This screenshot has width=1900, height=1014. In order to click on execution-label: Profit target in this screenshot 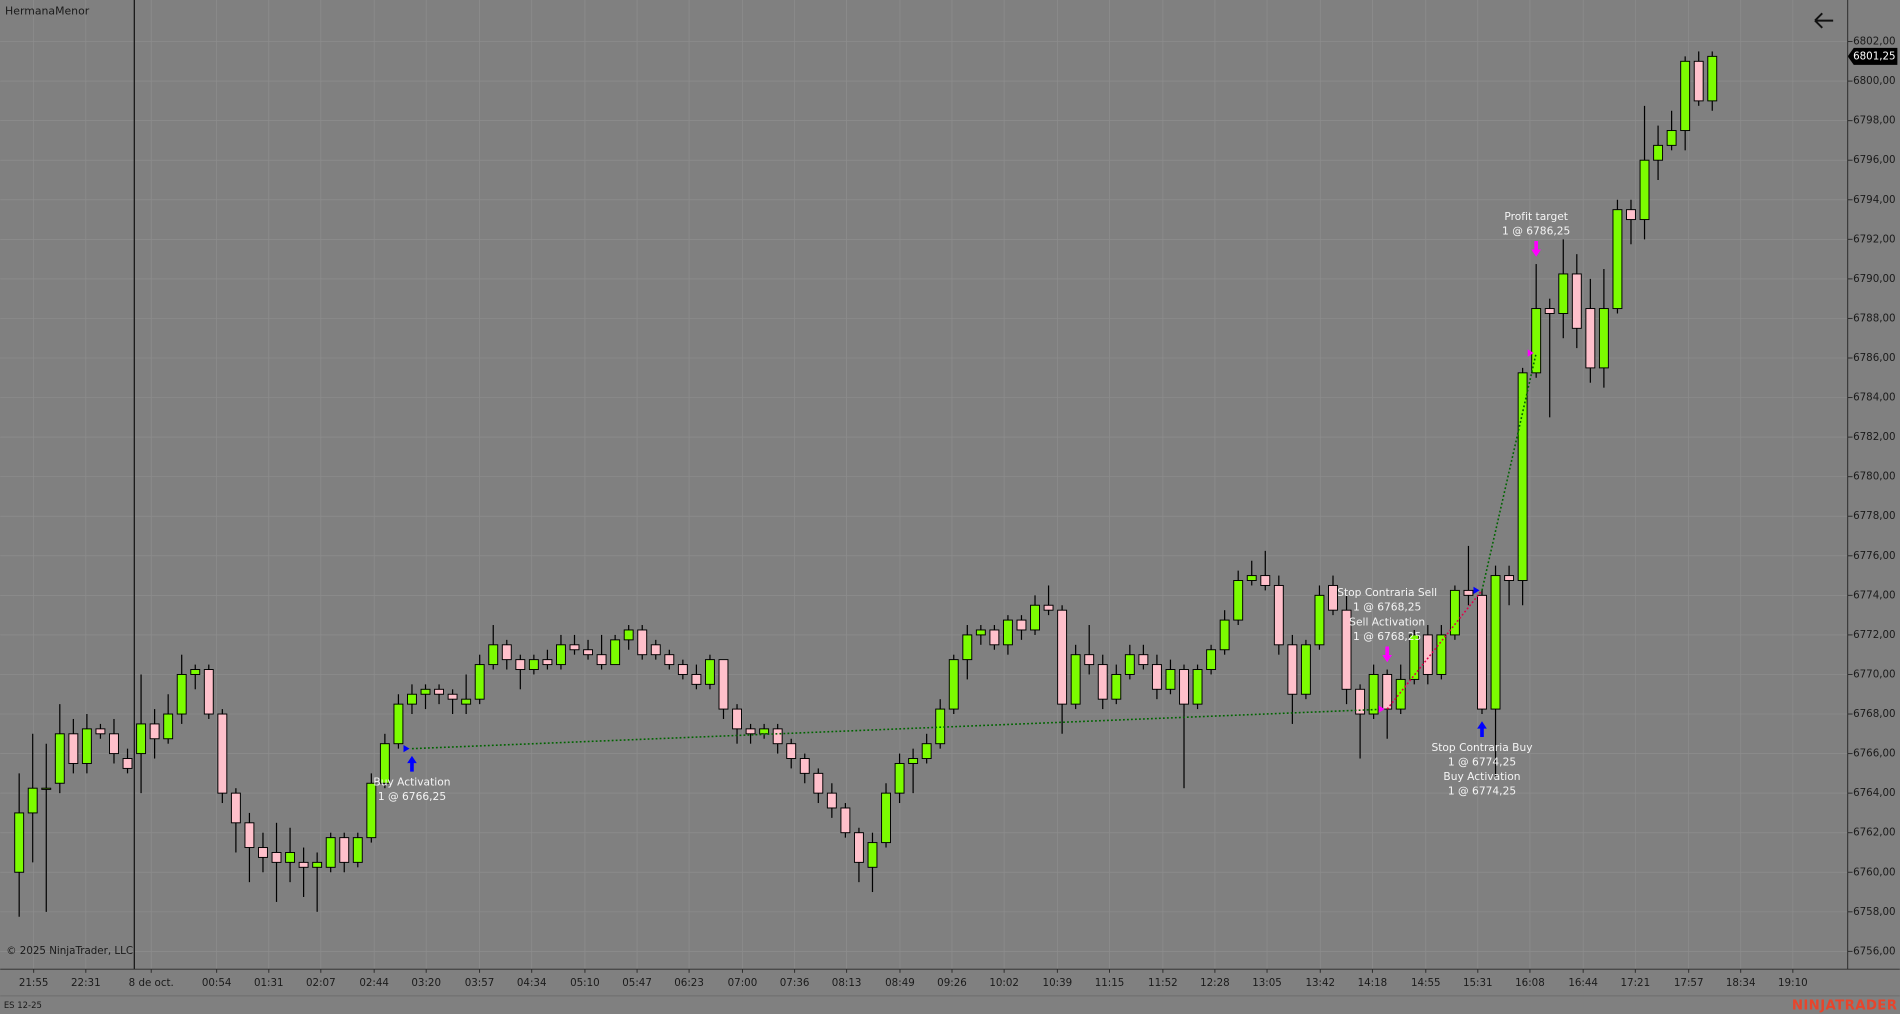, I will do `click(1536, 216)`.